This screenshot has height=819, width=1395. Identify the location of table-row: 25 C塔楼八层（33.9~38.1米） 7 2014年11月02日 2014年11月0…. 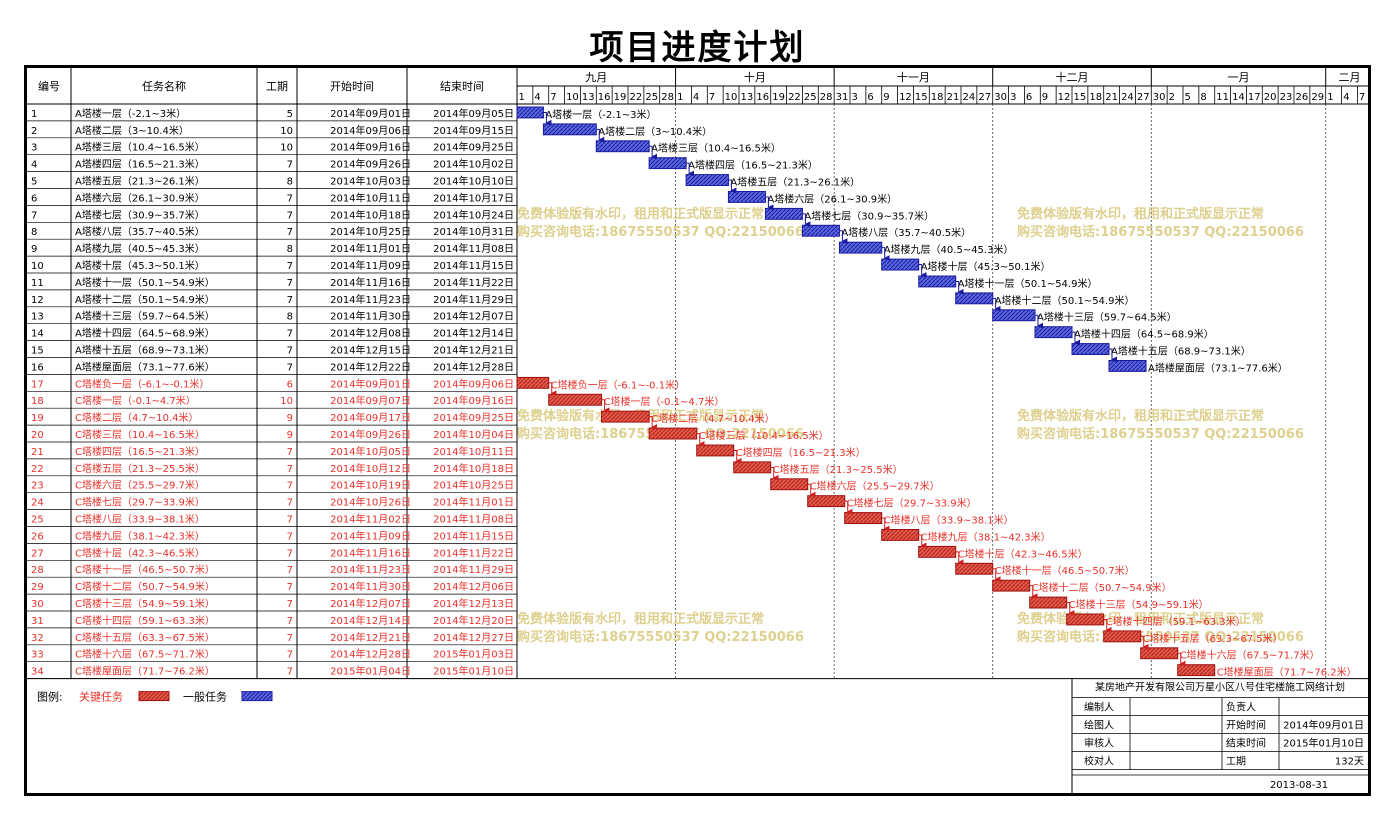
(272, 519).